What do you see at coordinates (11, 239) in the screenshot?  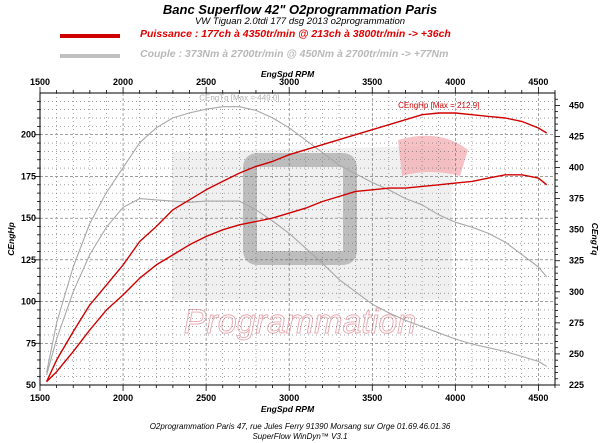 I see `y-axis-title-left: CEngHp` at bounding box center [11, 239].